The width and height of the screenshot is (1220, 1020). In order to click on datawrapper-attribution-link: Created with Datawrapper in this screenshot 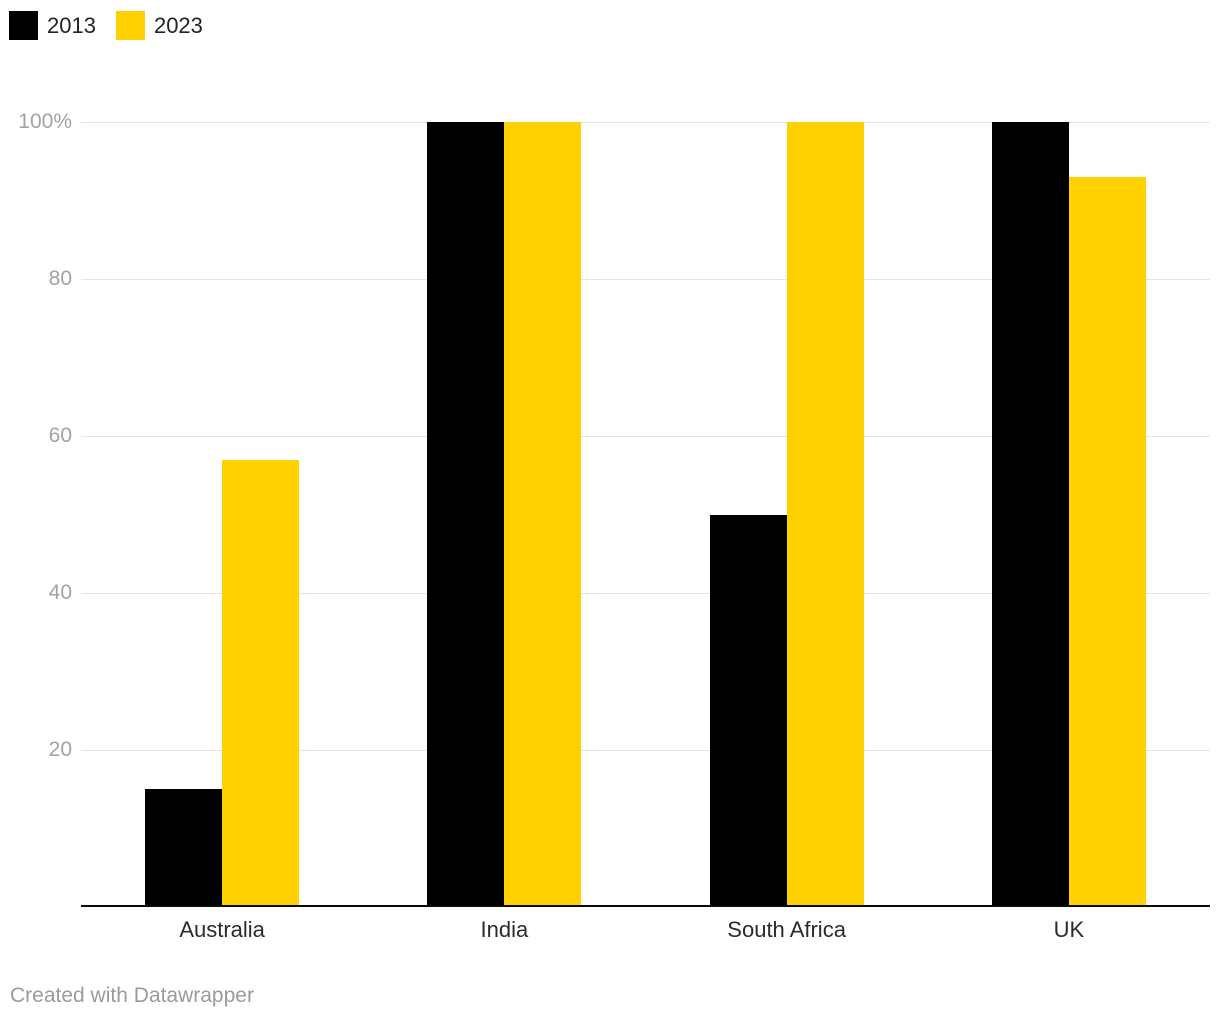, I will do `click(132, 995)`.